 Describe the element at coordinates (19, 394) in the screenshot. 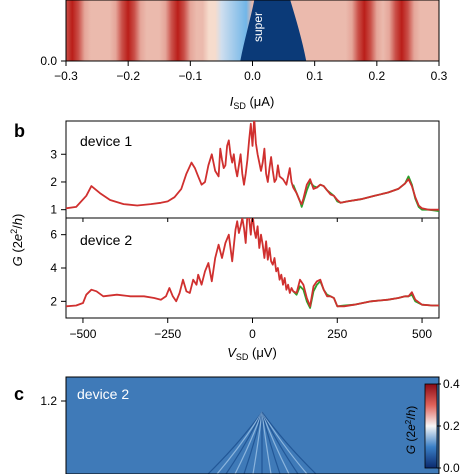

I see `panel-c-label: c` at that location.